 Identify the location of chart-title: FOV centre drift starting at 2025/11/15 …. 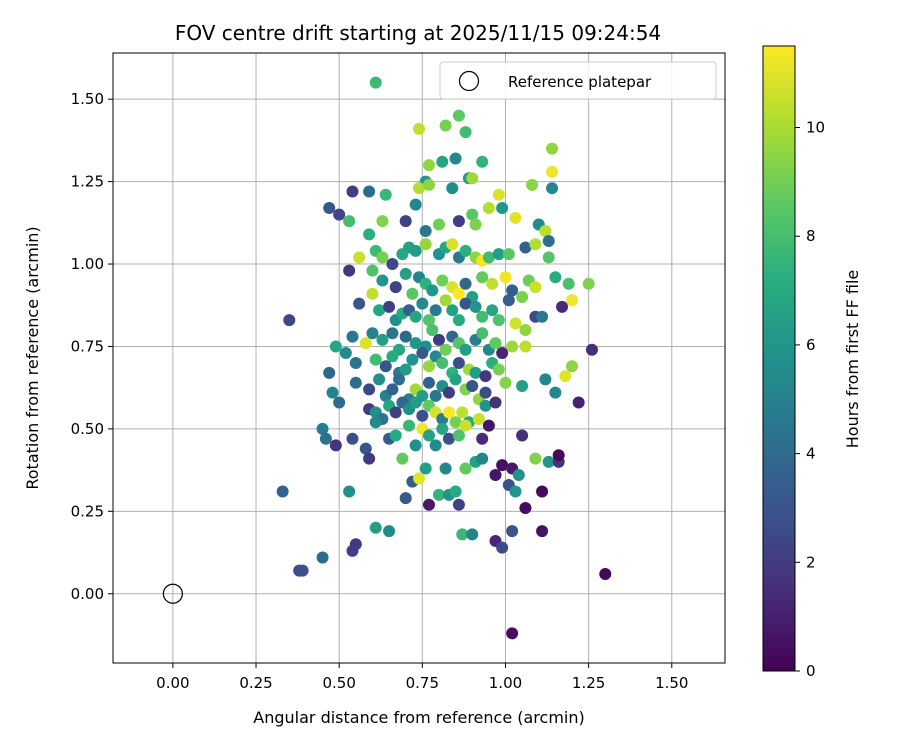
(418, 33).